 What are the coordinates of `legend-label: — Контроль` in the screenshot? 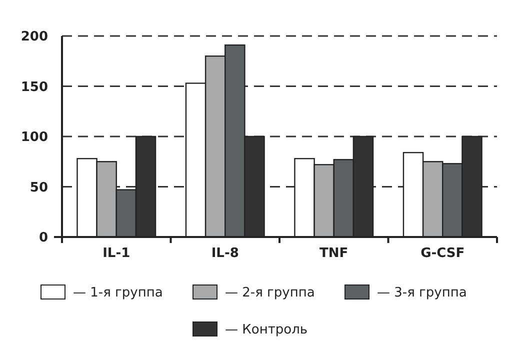 It's located at (266, 330).